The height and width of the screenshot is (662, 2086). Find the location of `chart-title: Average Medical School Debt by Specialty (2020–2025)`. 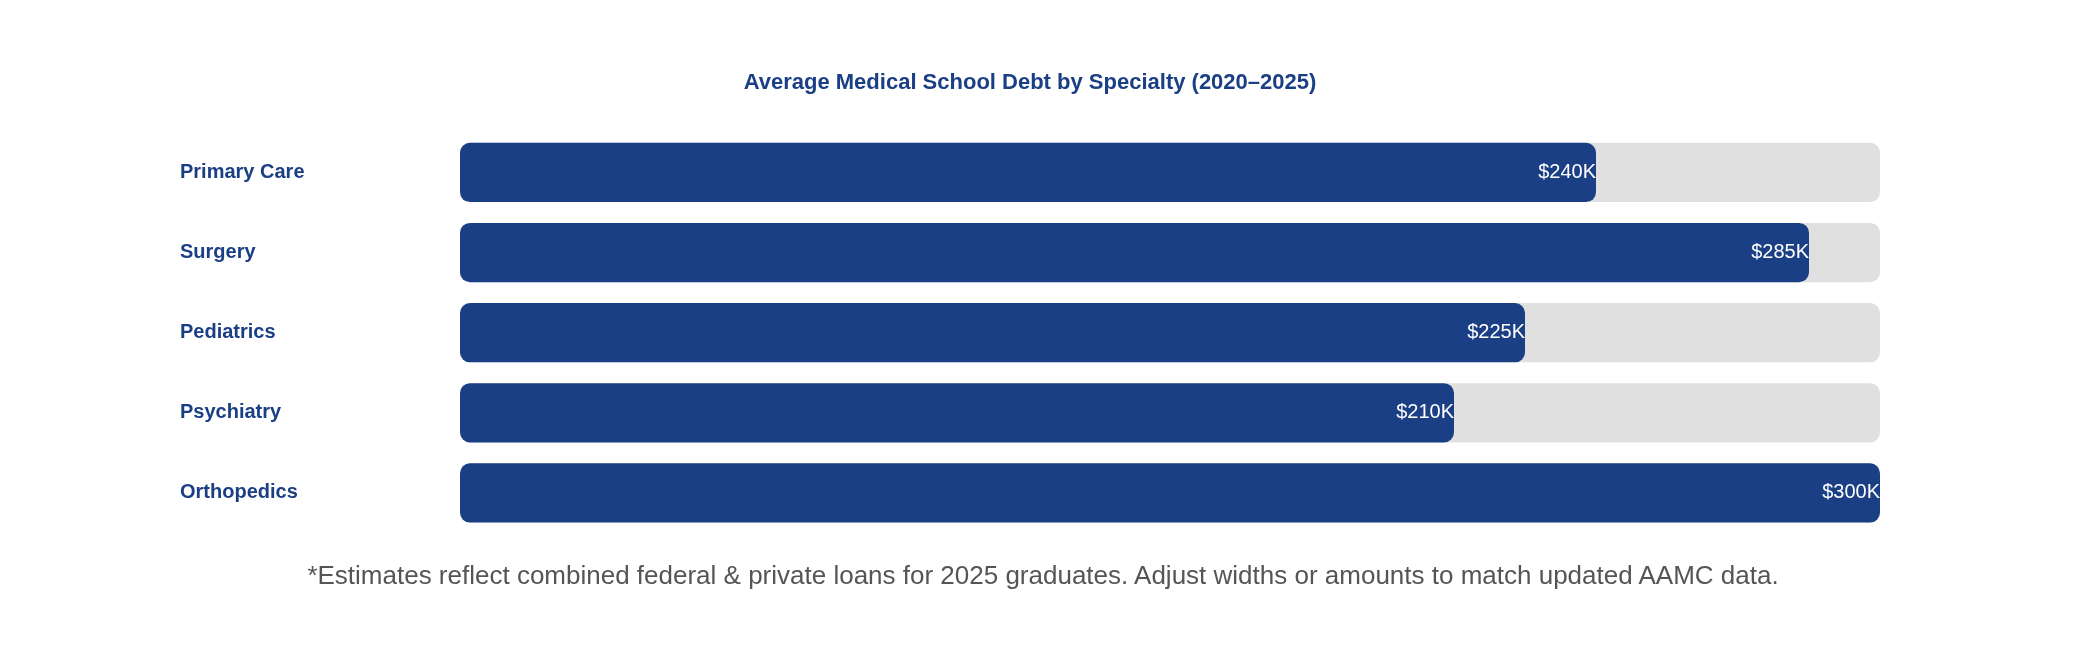

chart-title: Average Medical School Debt by Specialty (2020–2025) is located at coordinates (1030, 82).